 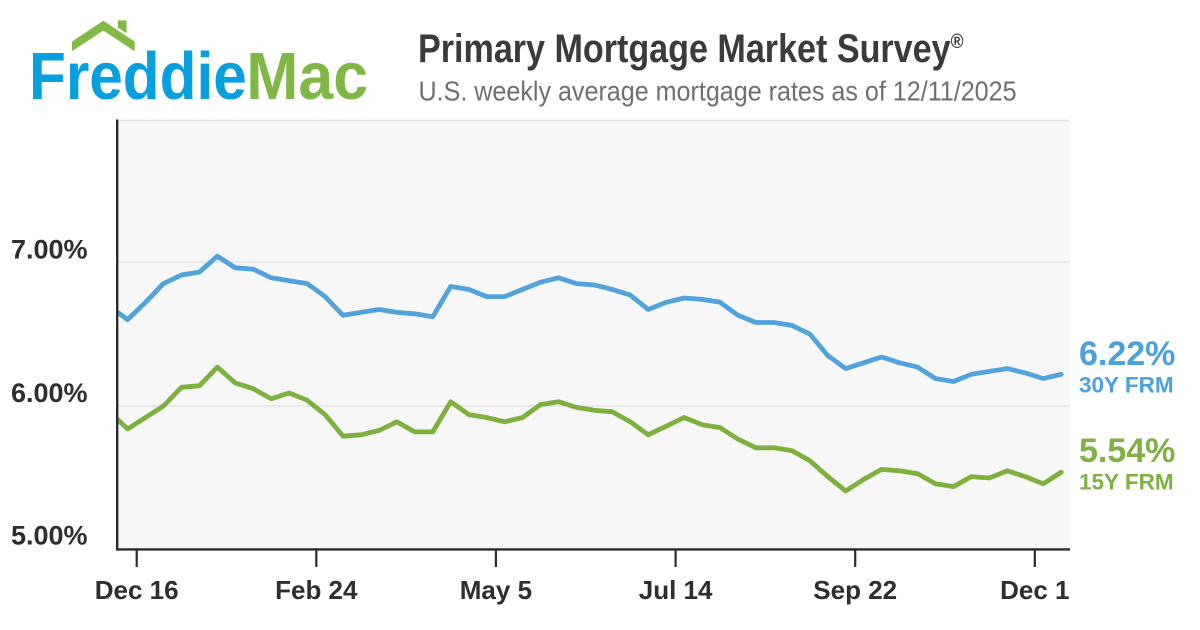 What do you see at coordinates (49, 393) in the screenshot?
I see `svg-text: 6.00%` at bounding box center [49, 393].